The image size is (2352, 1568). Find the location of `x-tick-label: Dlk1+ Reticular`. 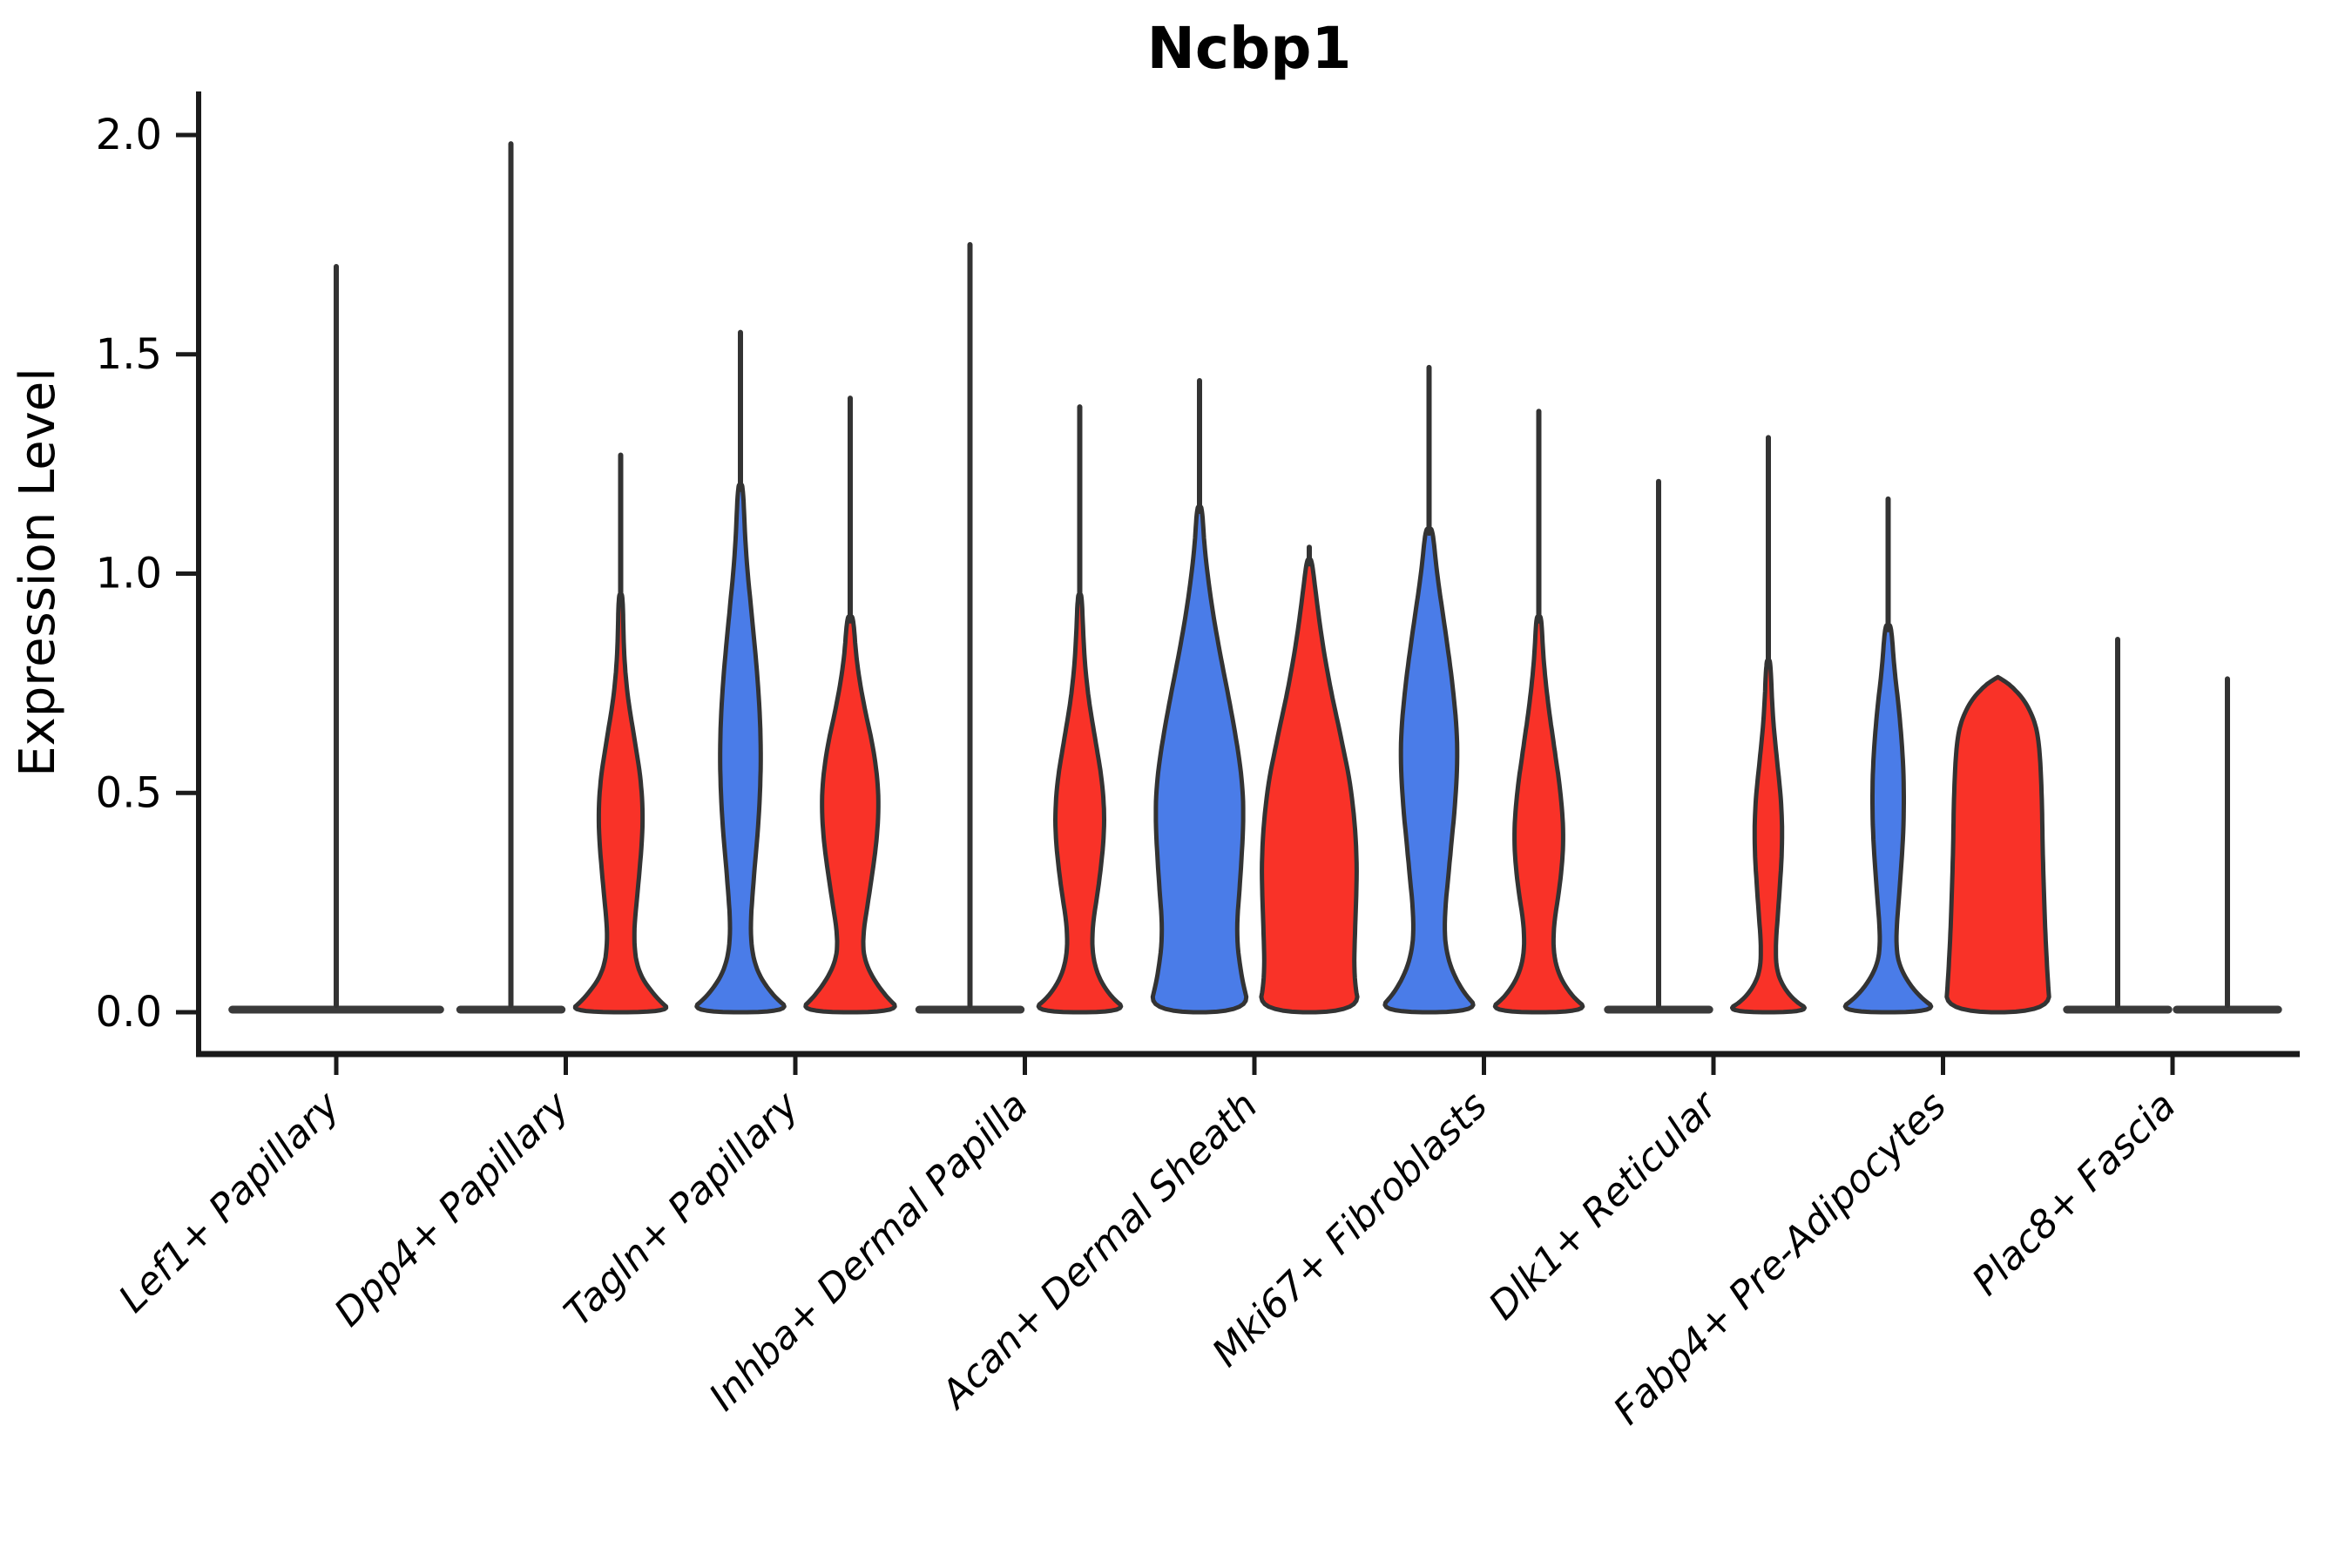

x-tick-label: Dlk1+ Reticular is located at coordinates (1604, 1205).